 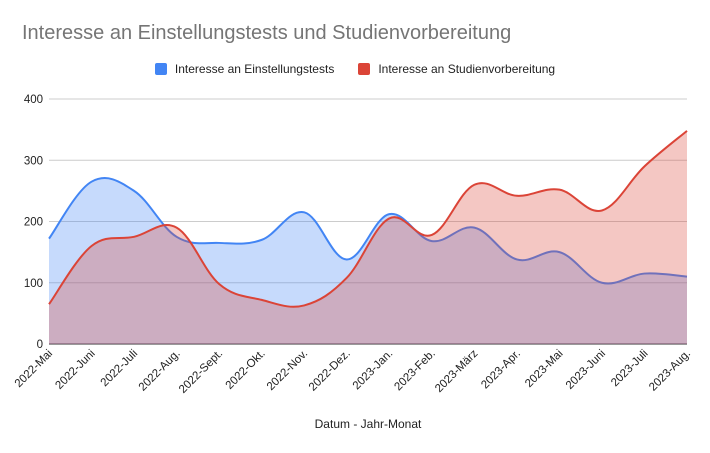 What do you see at coordinates (457, 371) in the screenshot?
I see `x-tick-label: 2023-März` at bounding box center [457, 371].